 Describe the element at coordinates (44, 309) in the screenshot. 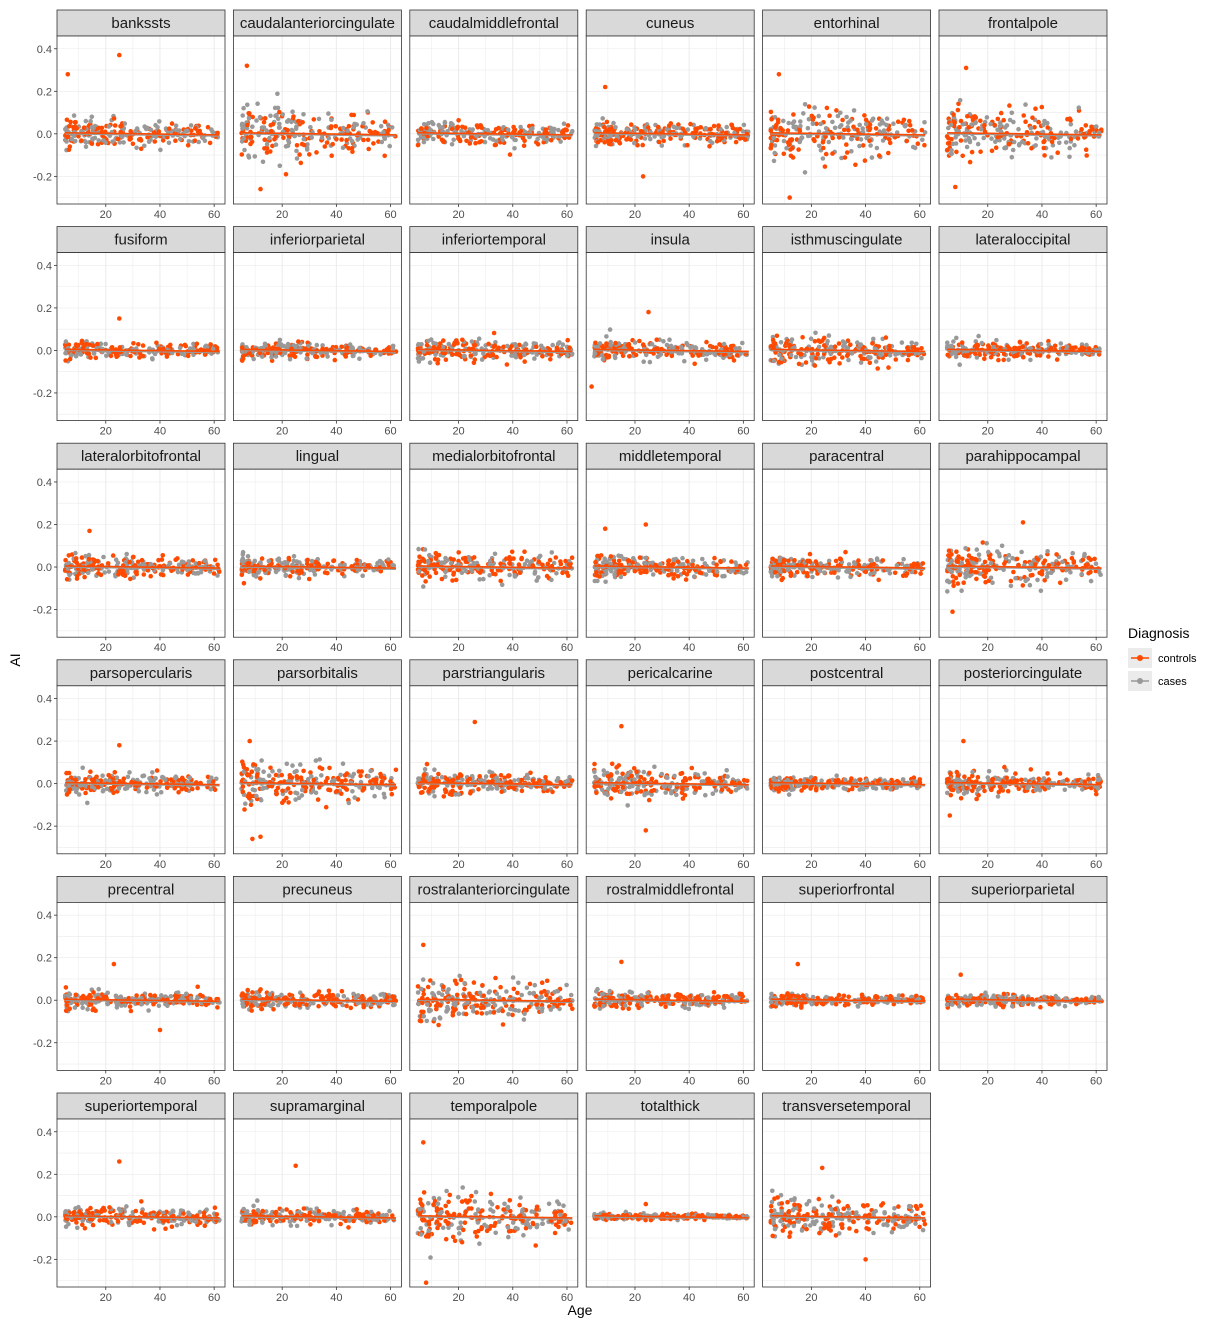

I see `y-tick-label: 0.2` at that location.